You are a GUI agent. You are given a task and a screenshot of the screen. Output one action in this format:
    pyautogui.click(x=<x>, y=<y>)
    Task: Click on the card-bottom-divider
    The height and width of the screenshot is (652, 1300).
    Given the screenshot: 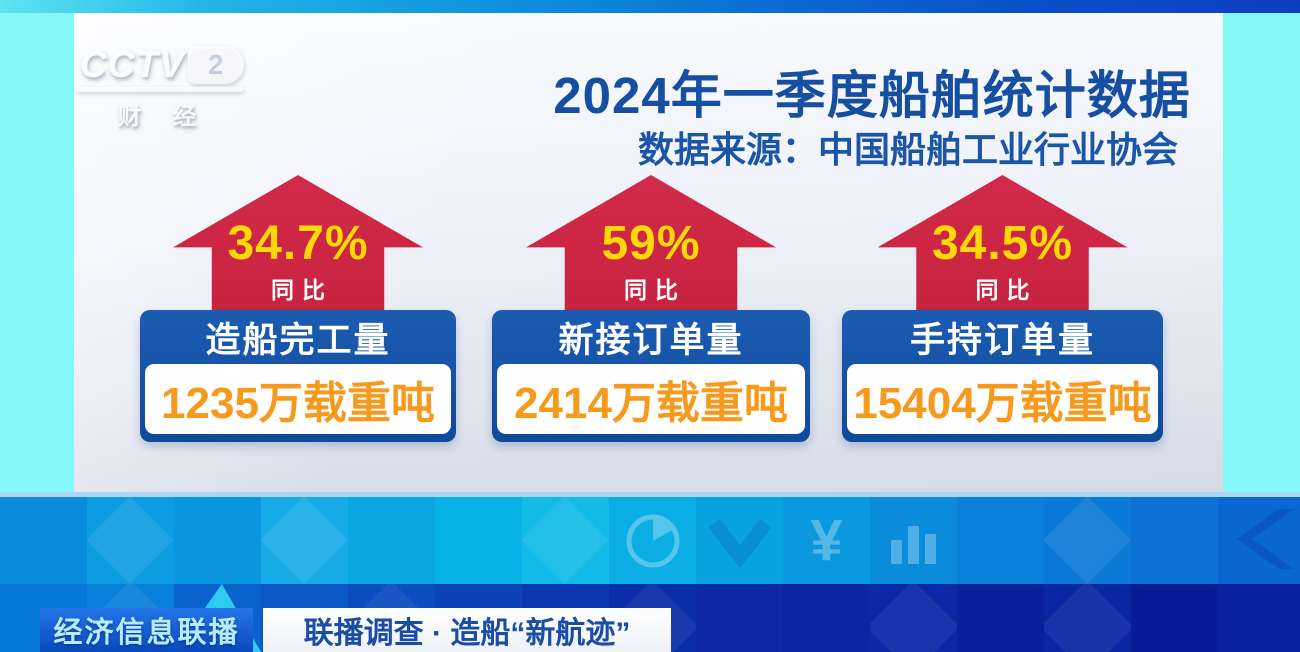 What is the action you would take?
    pyautogui.click(x=650, y=494)
    